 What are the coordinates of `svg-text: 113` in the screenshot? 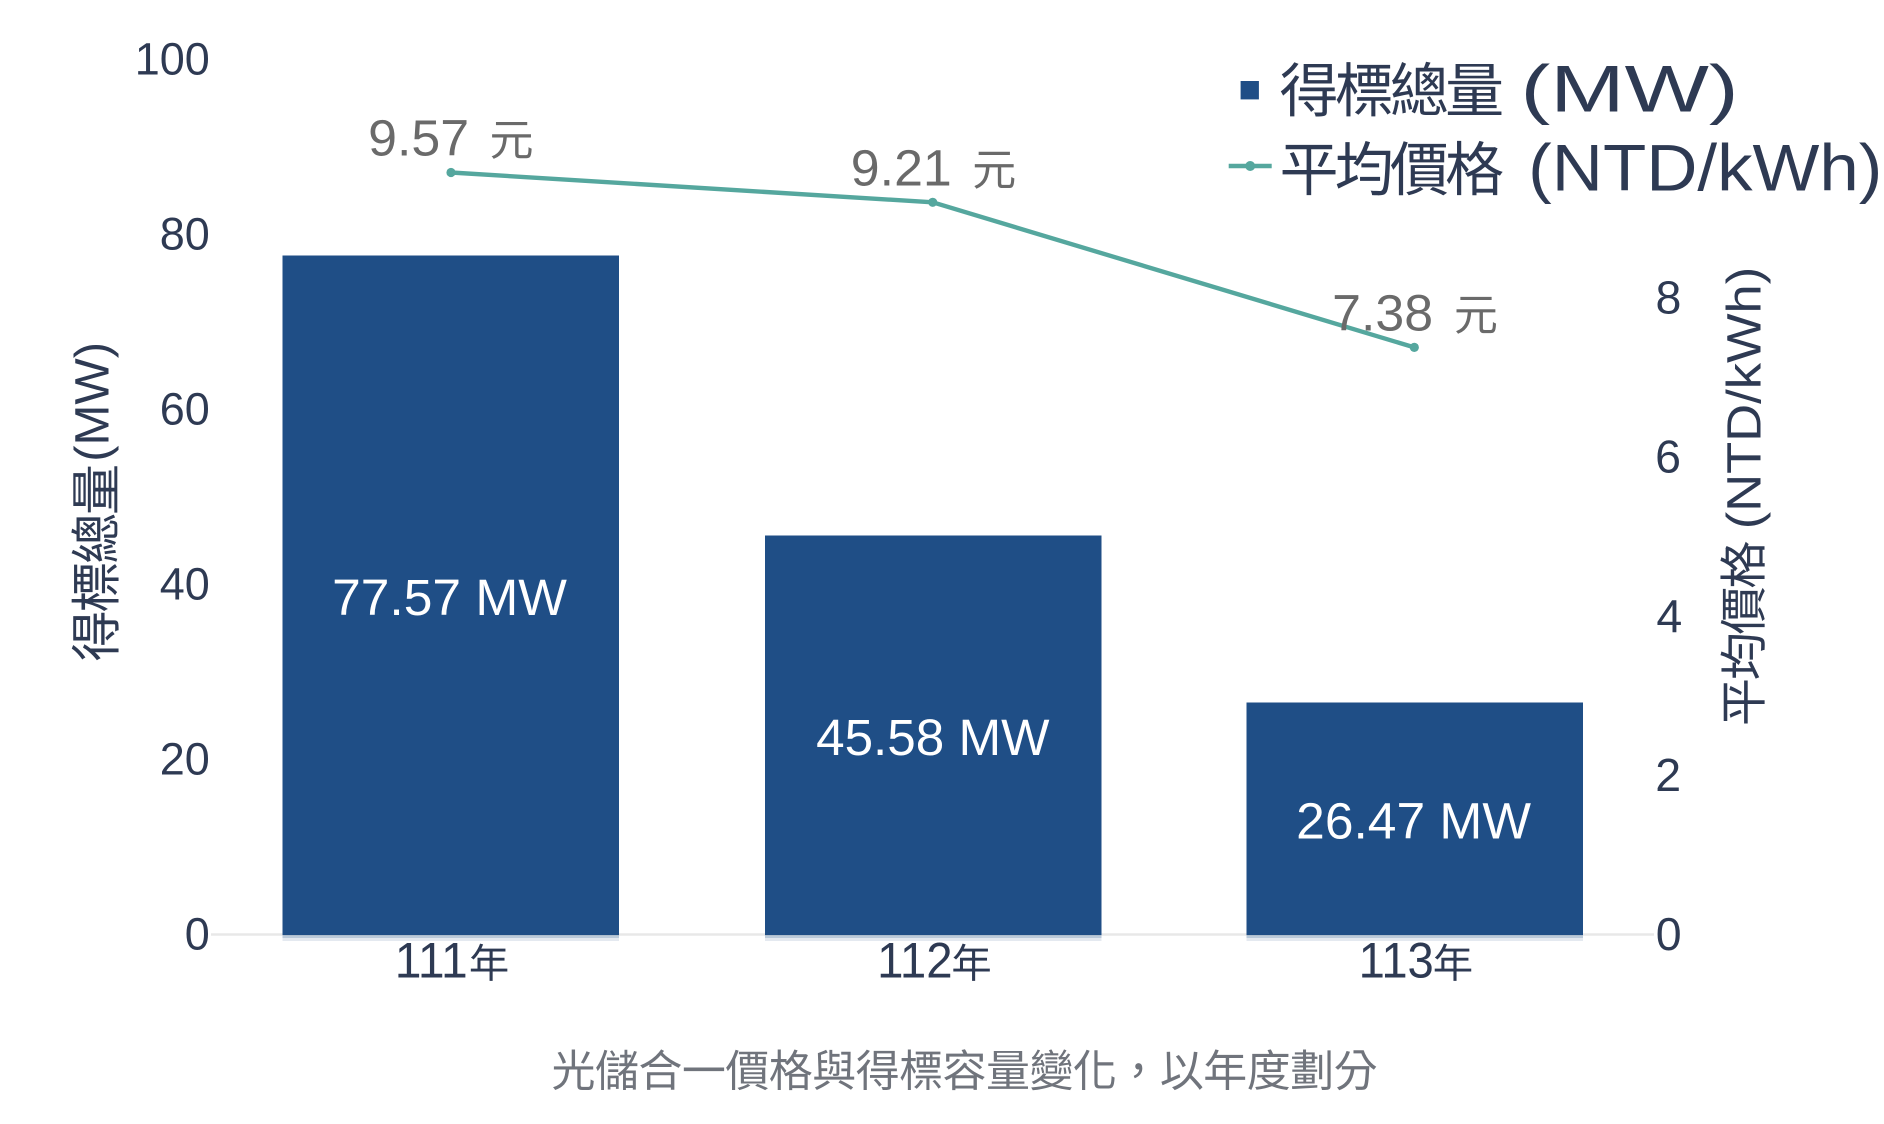 It's located at (1396, 961).